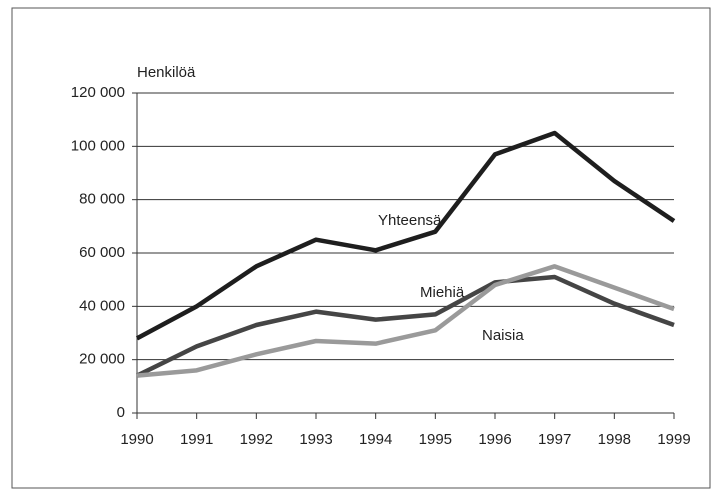 The height and width of the screenshot is (500, 722). I want to click on y-axis-label: Henkilöä, so click(166, 72).